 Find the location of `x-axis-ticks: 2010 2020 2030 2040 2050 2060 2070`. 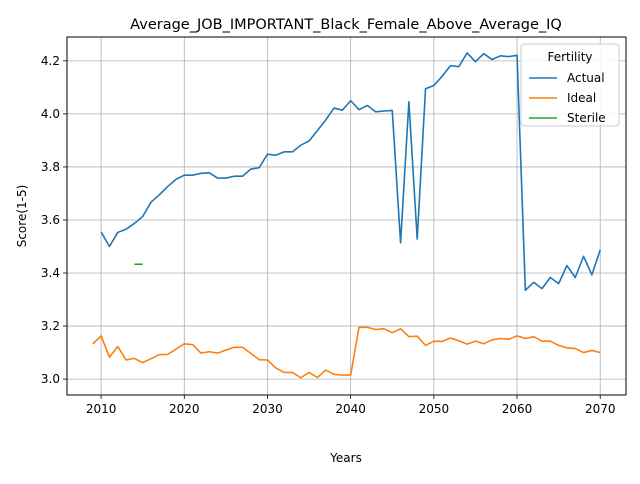

x-axis-ticks: 2010 2020 2030 2040 2050 2060 2070 is located at coordinates (351, 405).